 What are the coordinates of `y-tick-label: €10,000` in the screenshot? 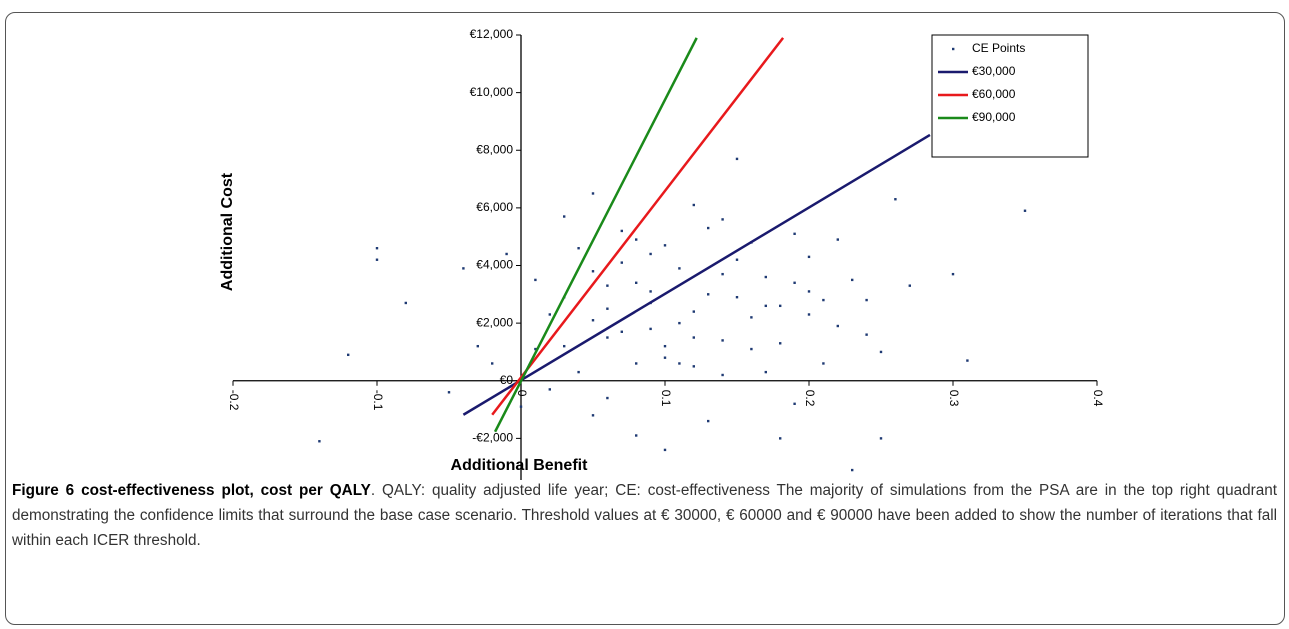 It's located at (492, 92).